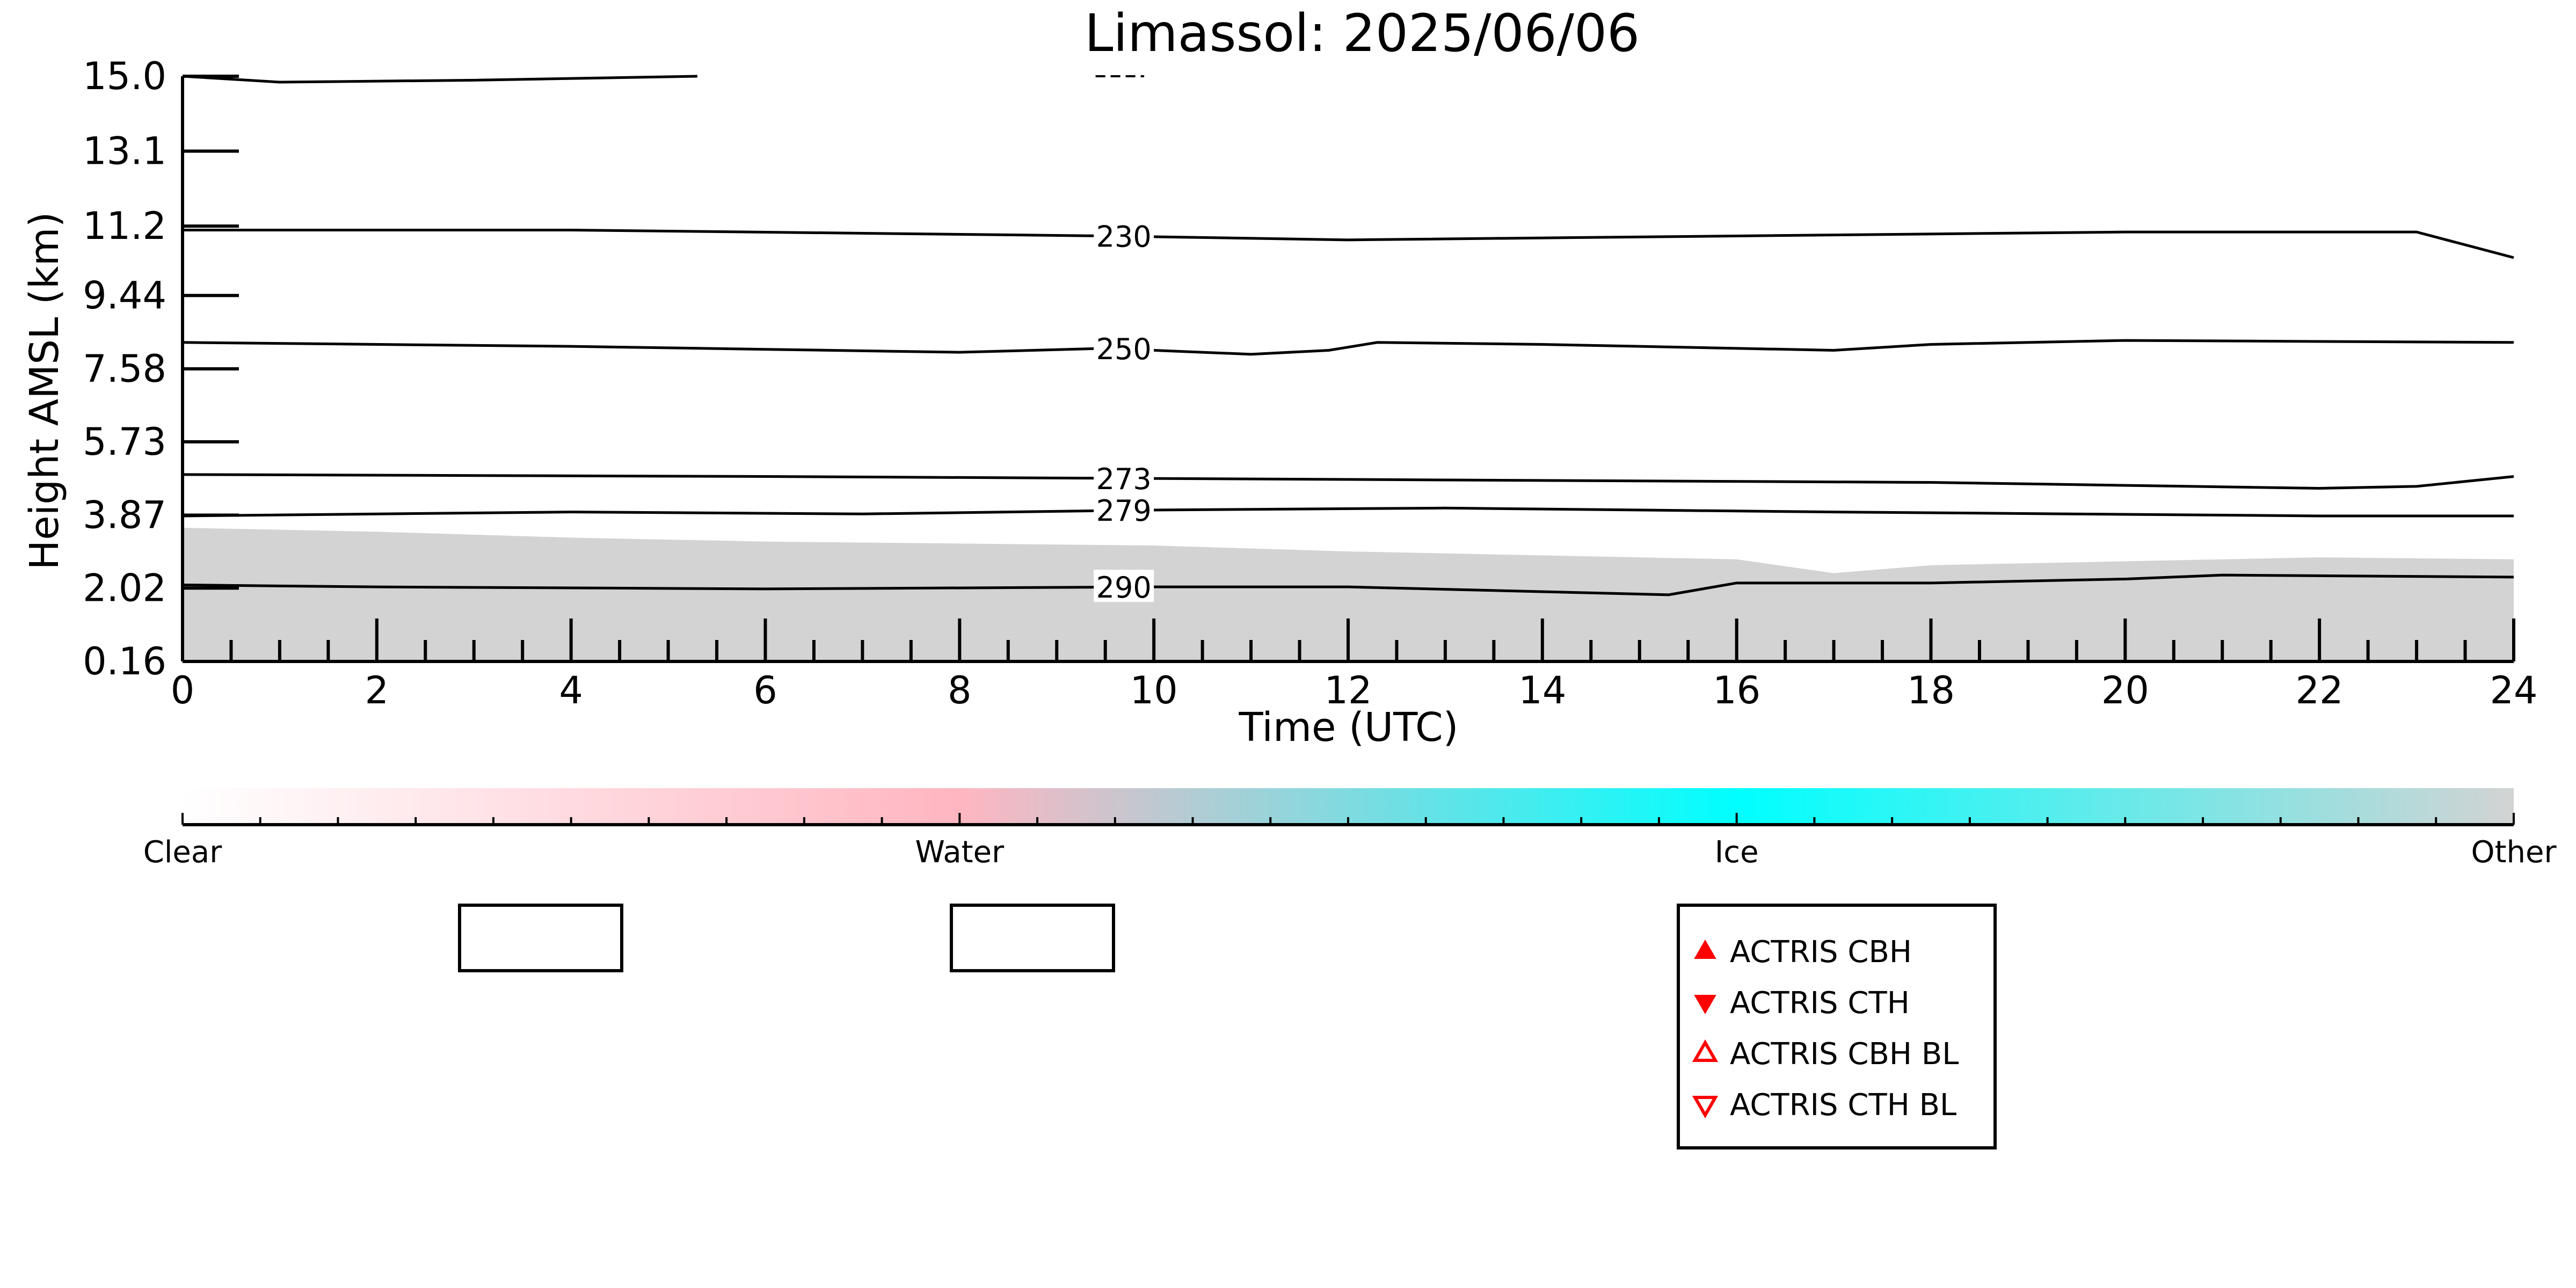  I want to click on legend-marker-triangle-up-open-icon, so click(1705, 1050).